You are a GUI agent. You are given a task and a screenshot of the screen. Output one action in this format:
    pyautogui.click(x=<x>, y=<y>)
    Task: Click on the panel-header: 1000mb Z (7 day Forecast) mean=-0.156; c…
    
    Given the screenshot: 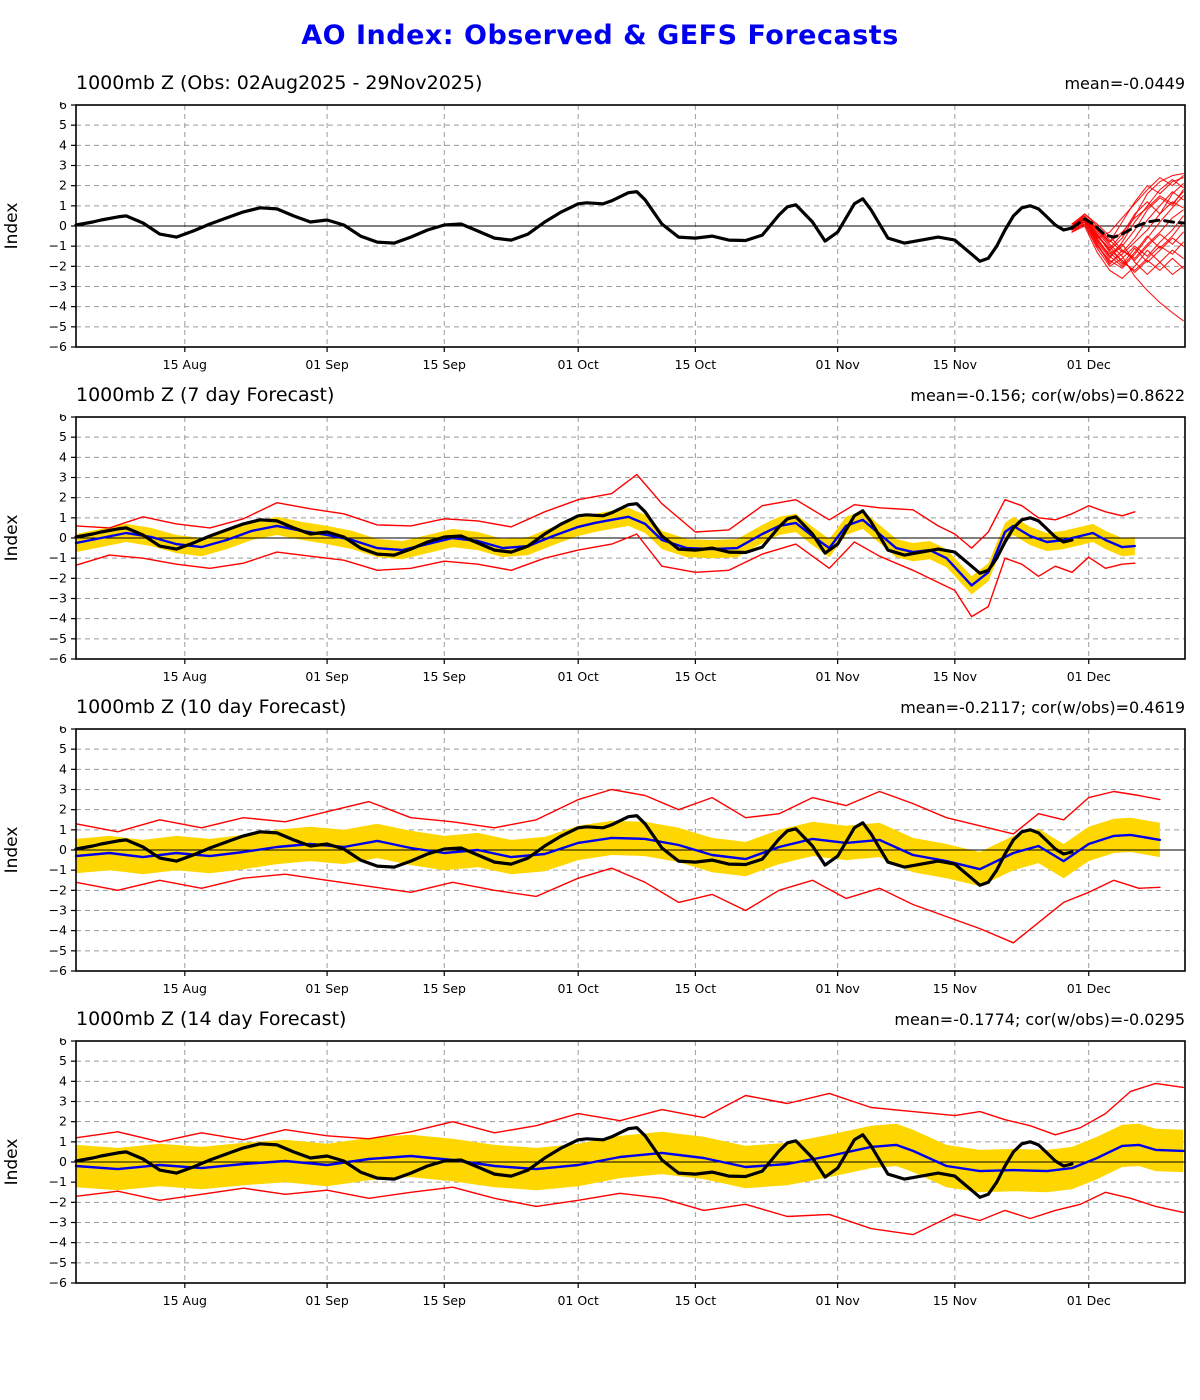 What is the action you would take?
    pyautogui.click(x=600, y=399)
    